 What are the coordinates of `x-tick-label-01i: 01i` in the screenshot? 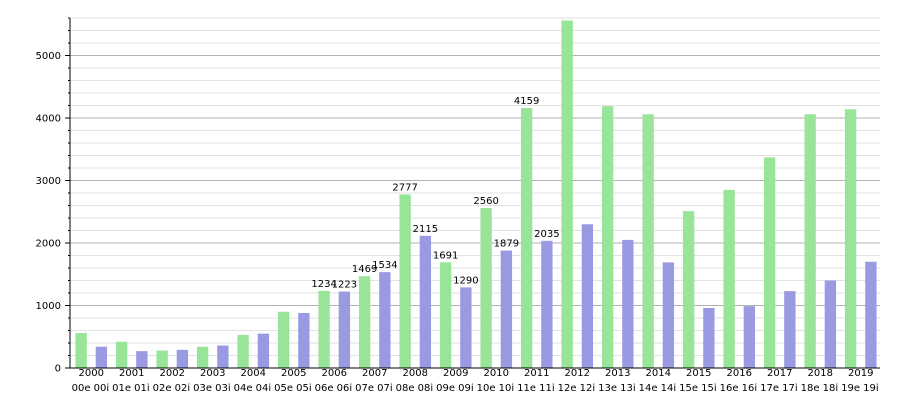 It's located at (142, 388).